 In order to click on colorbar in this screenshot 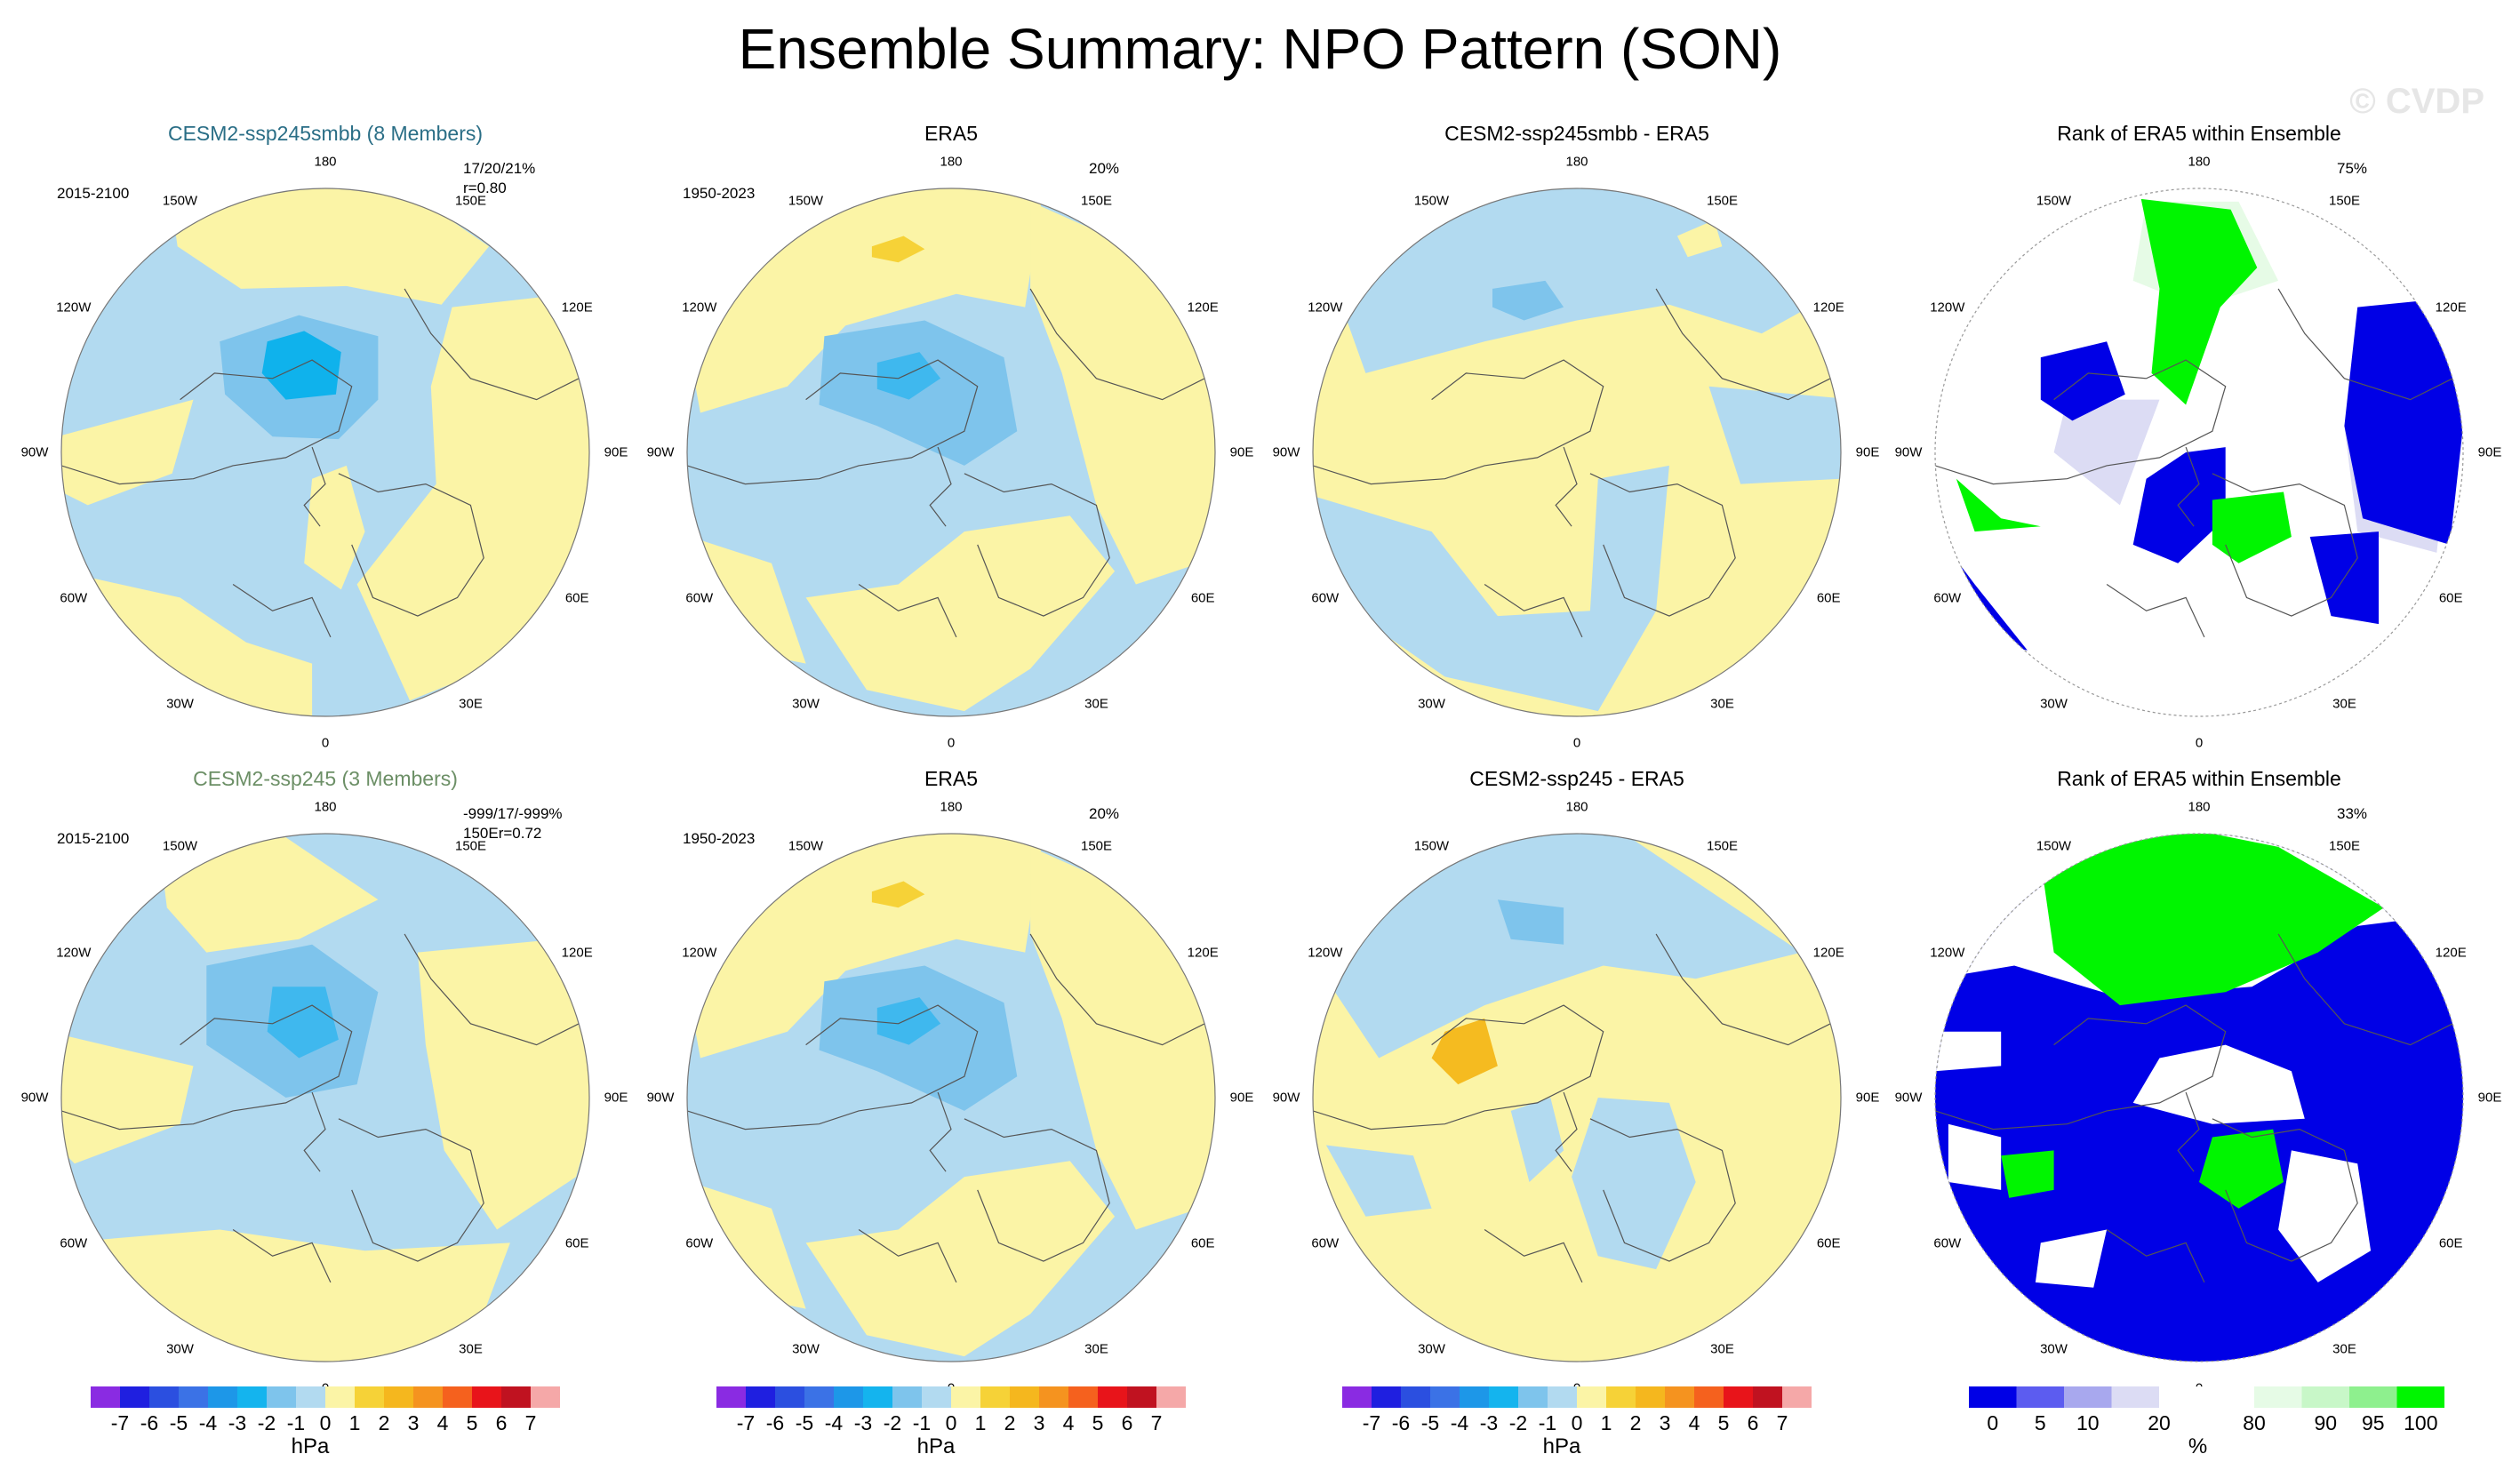, I will do `click(951, 1397)`.